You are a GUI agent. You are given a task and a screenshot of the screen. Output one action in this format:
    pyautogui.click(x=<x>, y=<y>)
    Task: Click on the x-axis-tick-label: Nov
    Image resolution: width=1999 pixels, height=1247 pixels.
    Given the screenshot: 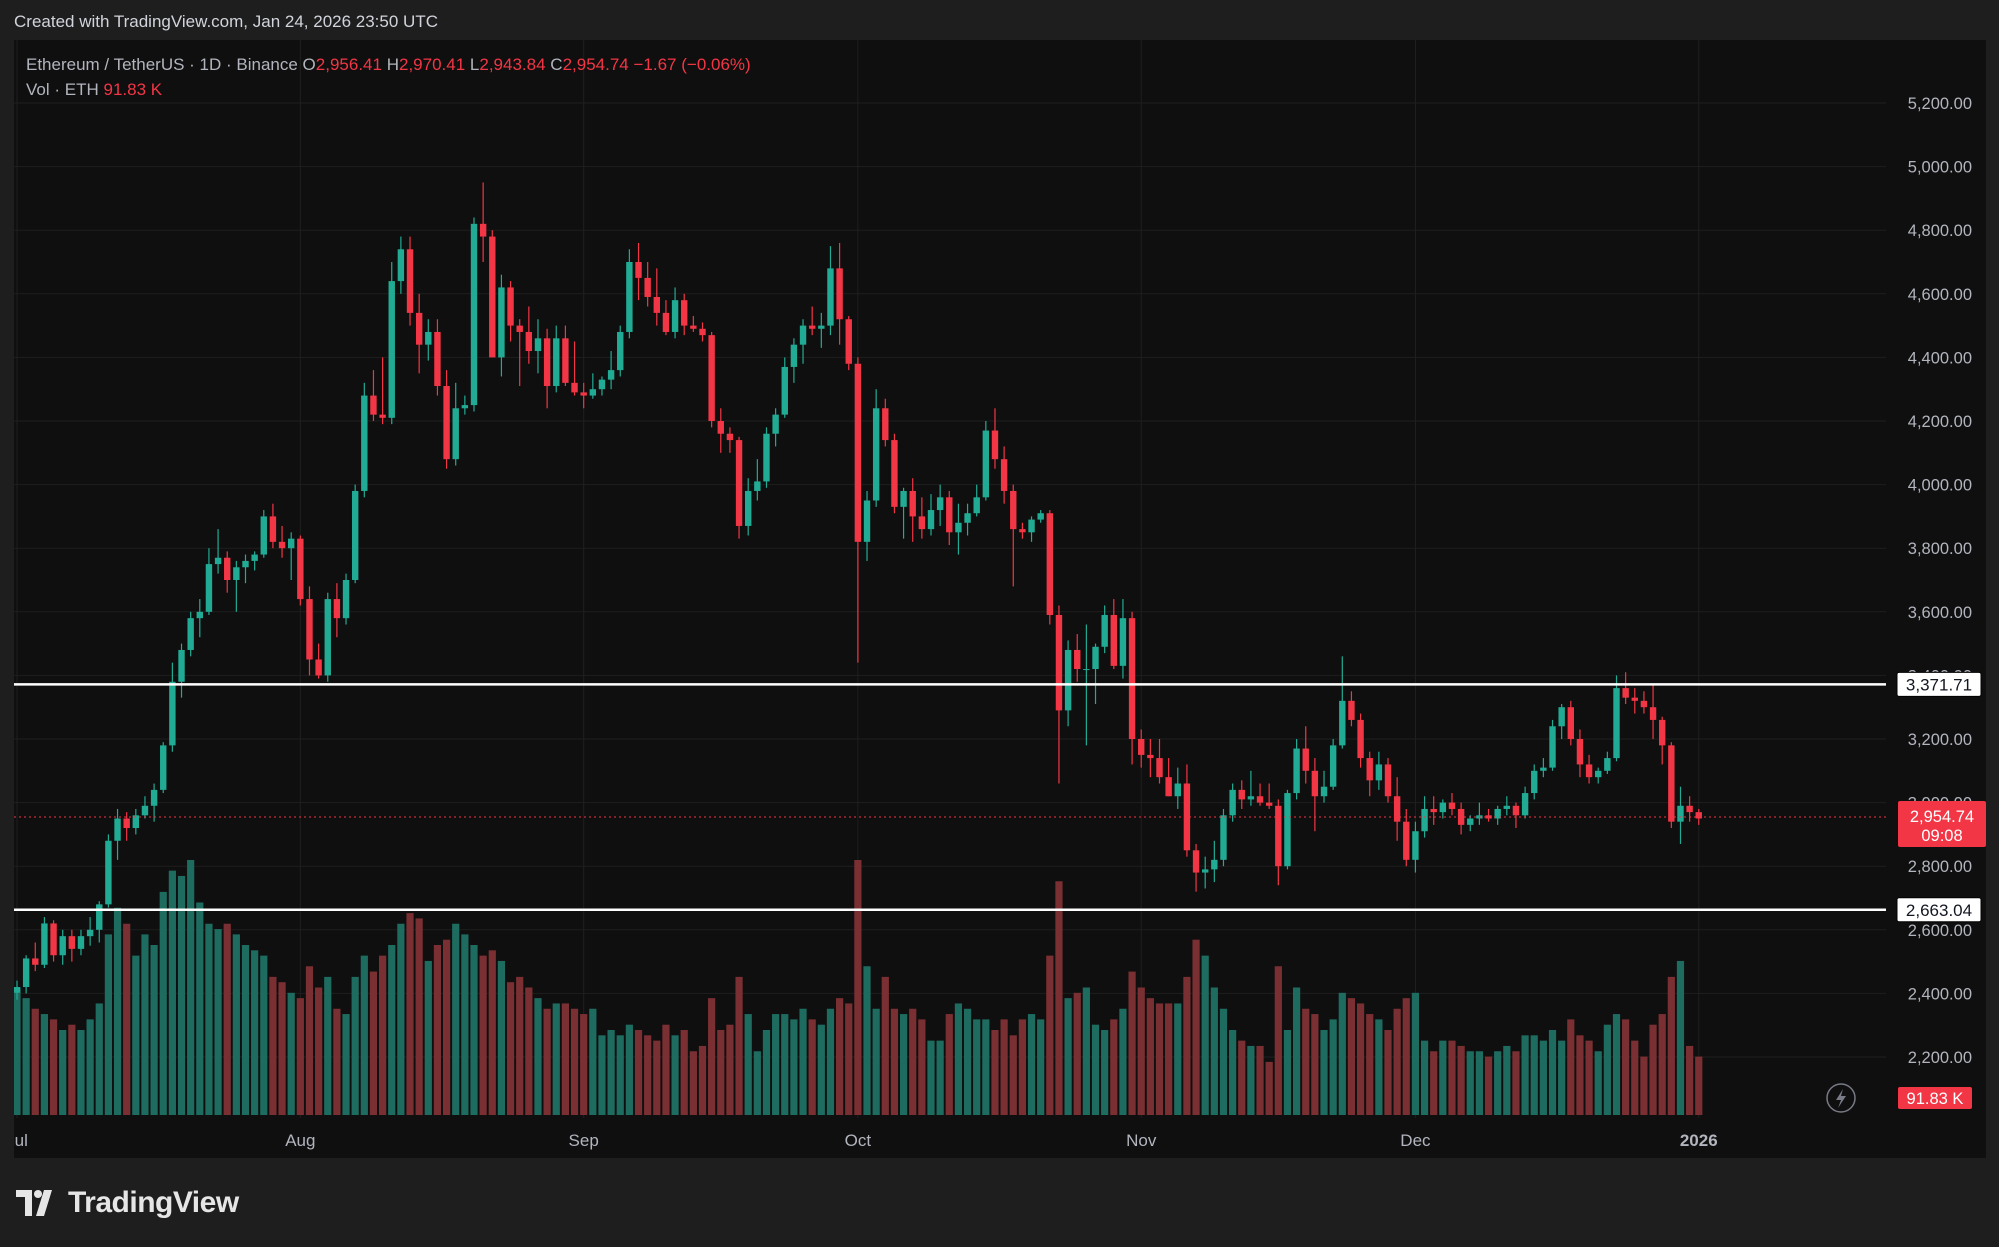 What is the action you would take?
    pyautogui.click(x=1141, y=1140)
    